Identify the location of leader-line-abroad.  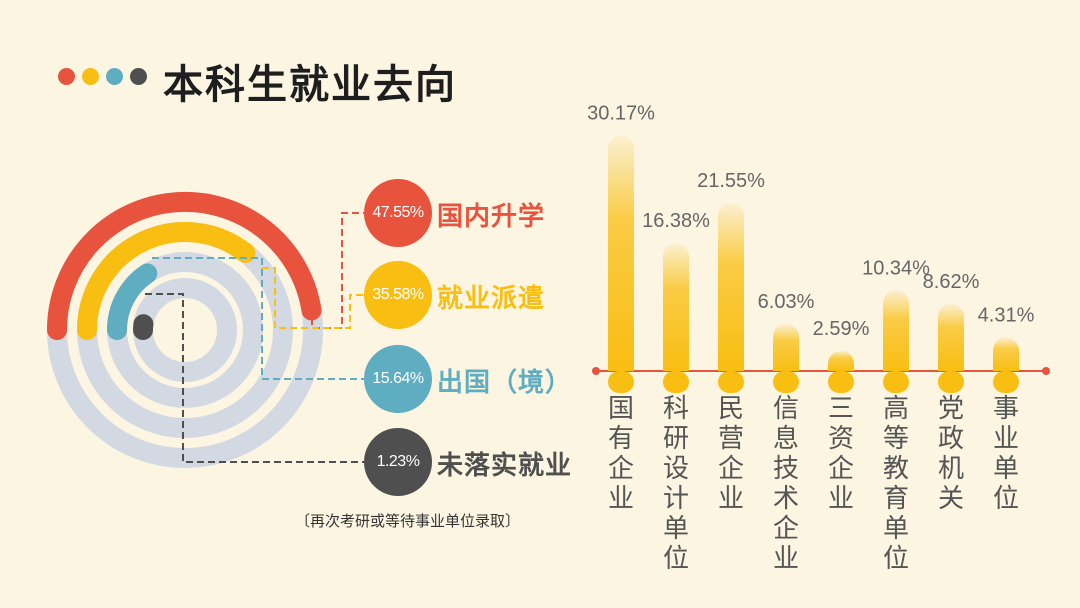
(259, 318).